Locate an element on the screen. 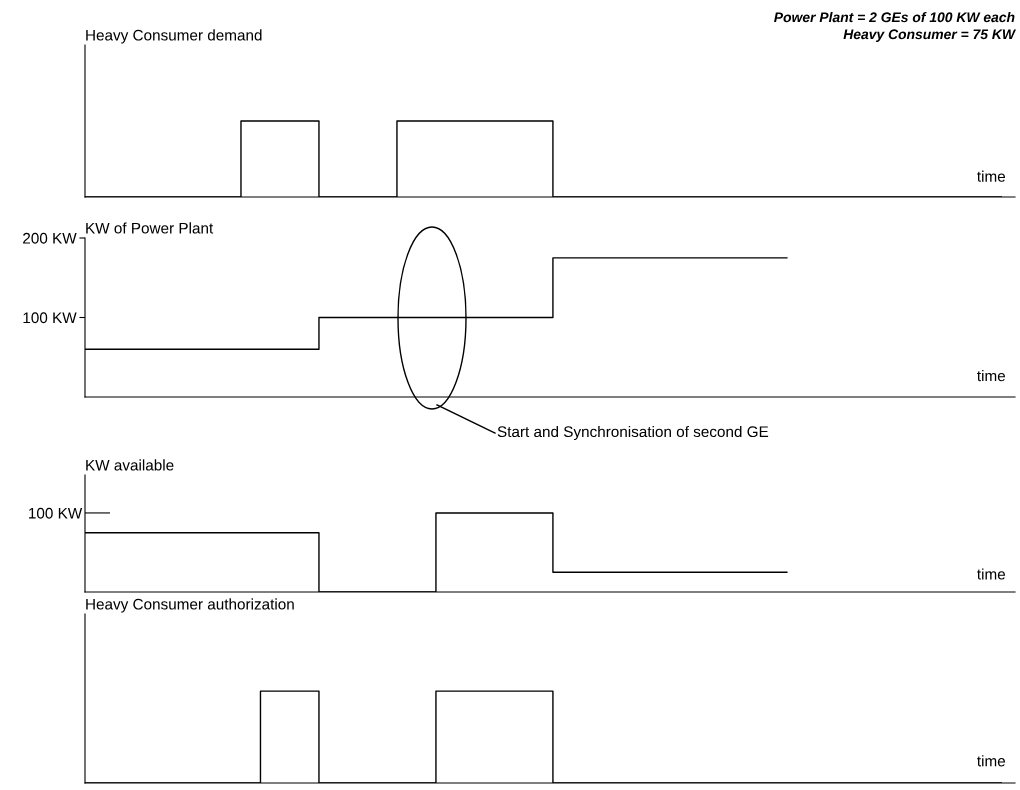  chart-title: KW available is located at coordinates (130, 465).